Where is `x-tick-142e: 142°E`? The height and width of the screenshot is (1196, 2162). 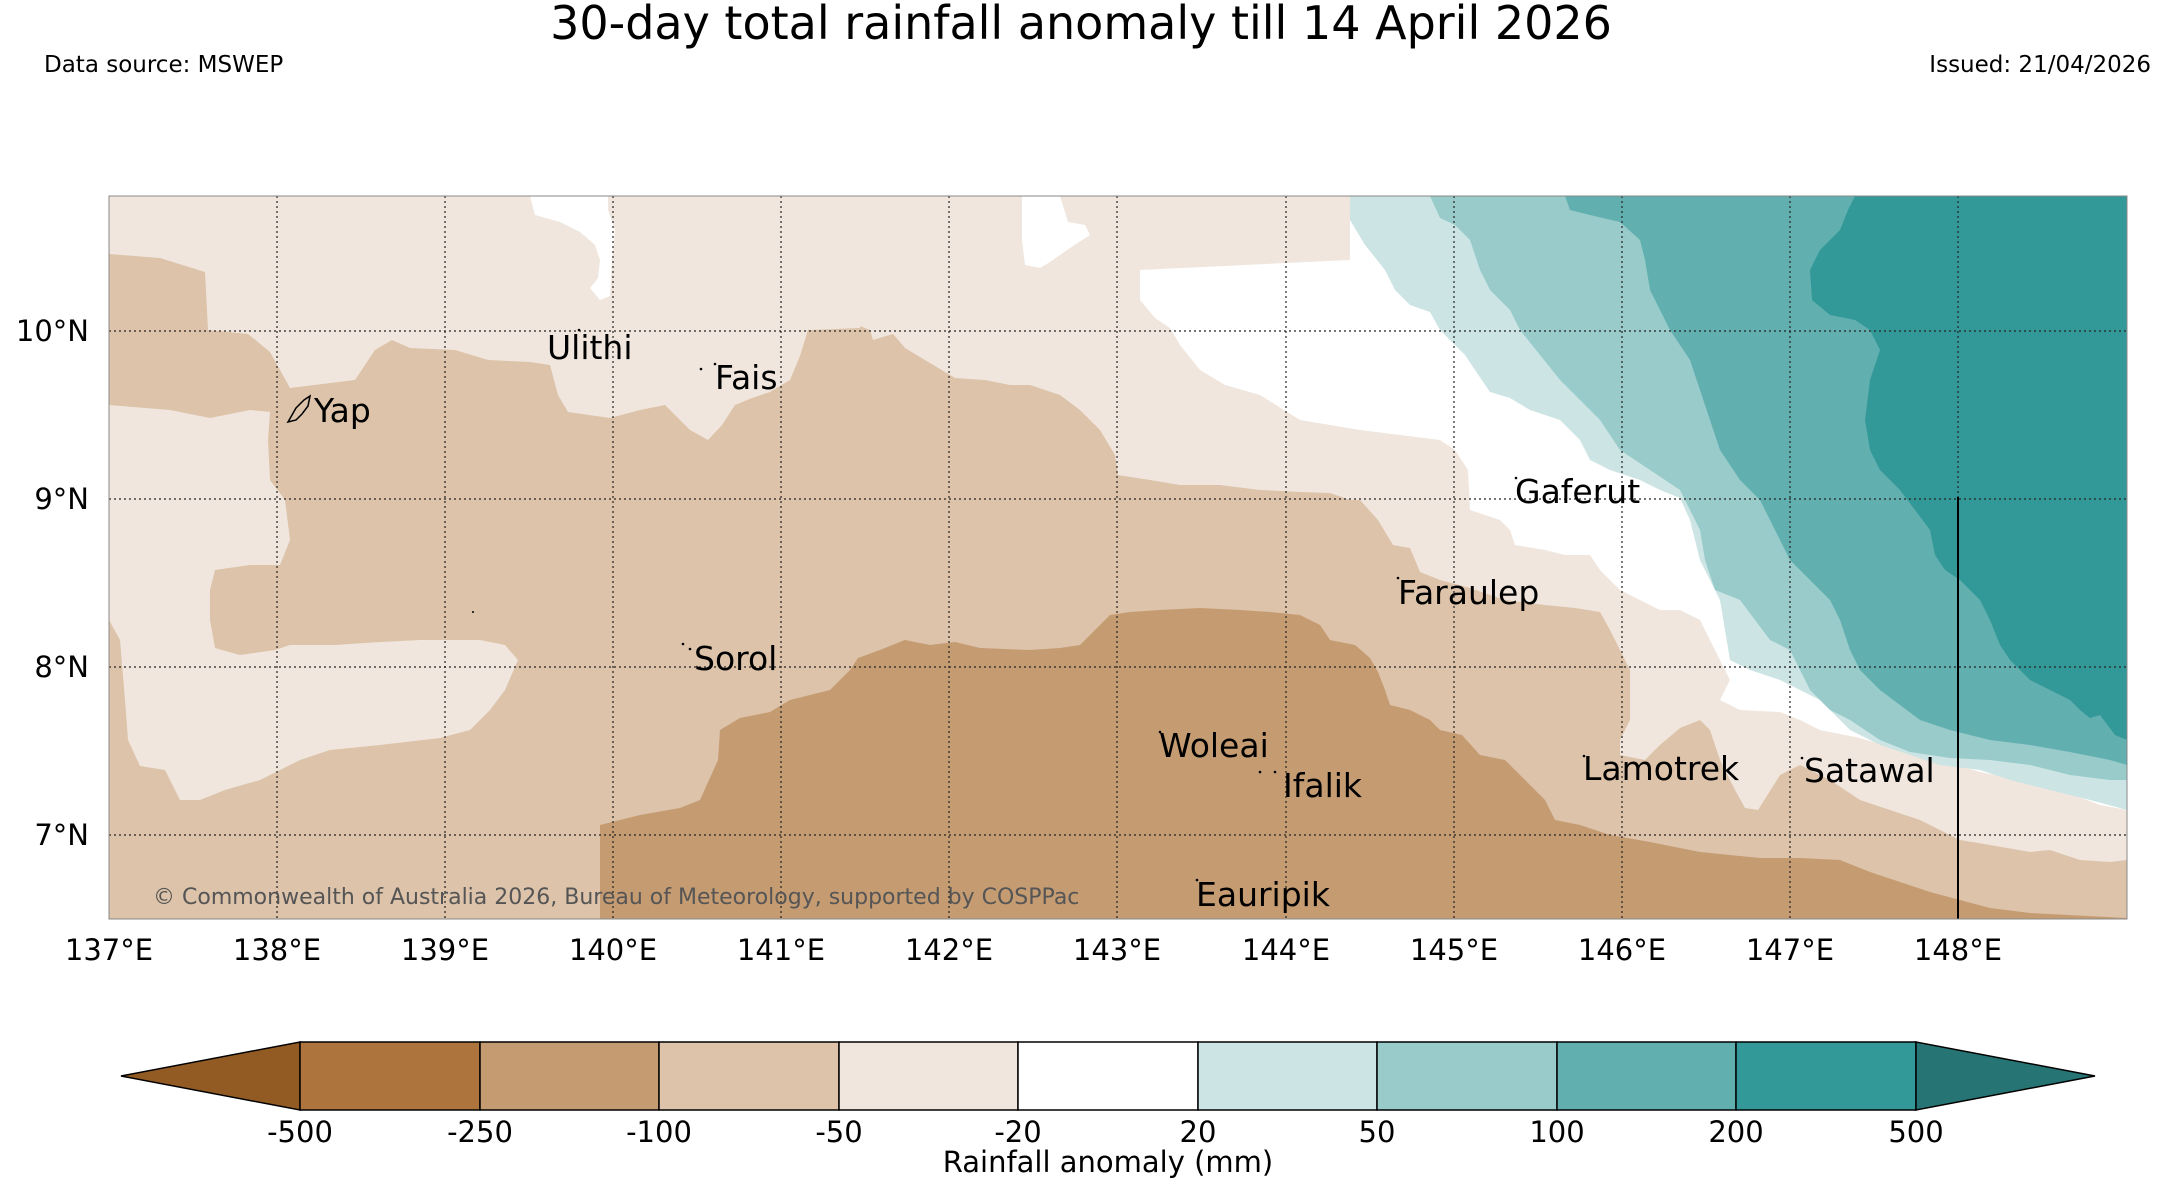
x-tick-142e: 142°E is located at coordinates (949, 950).